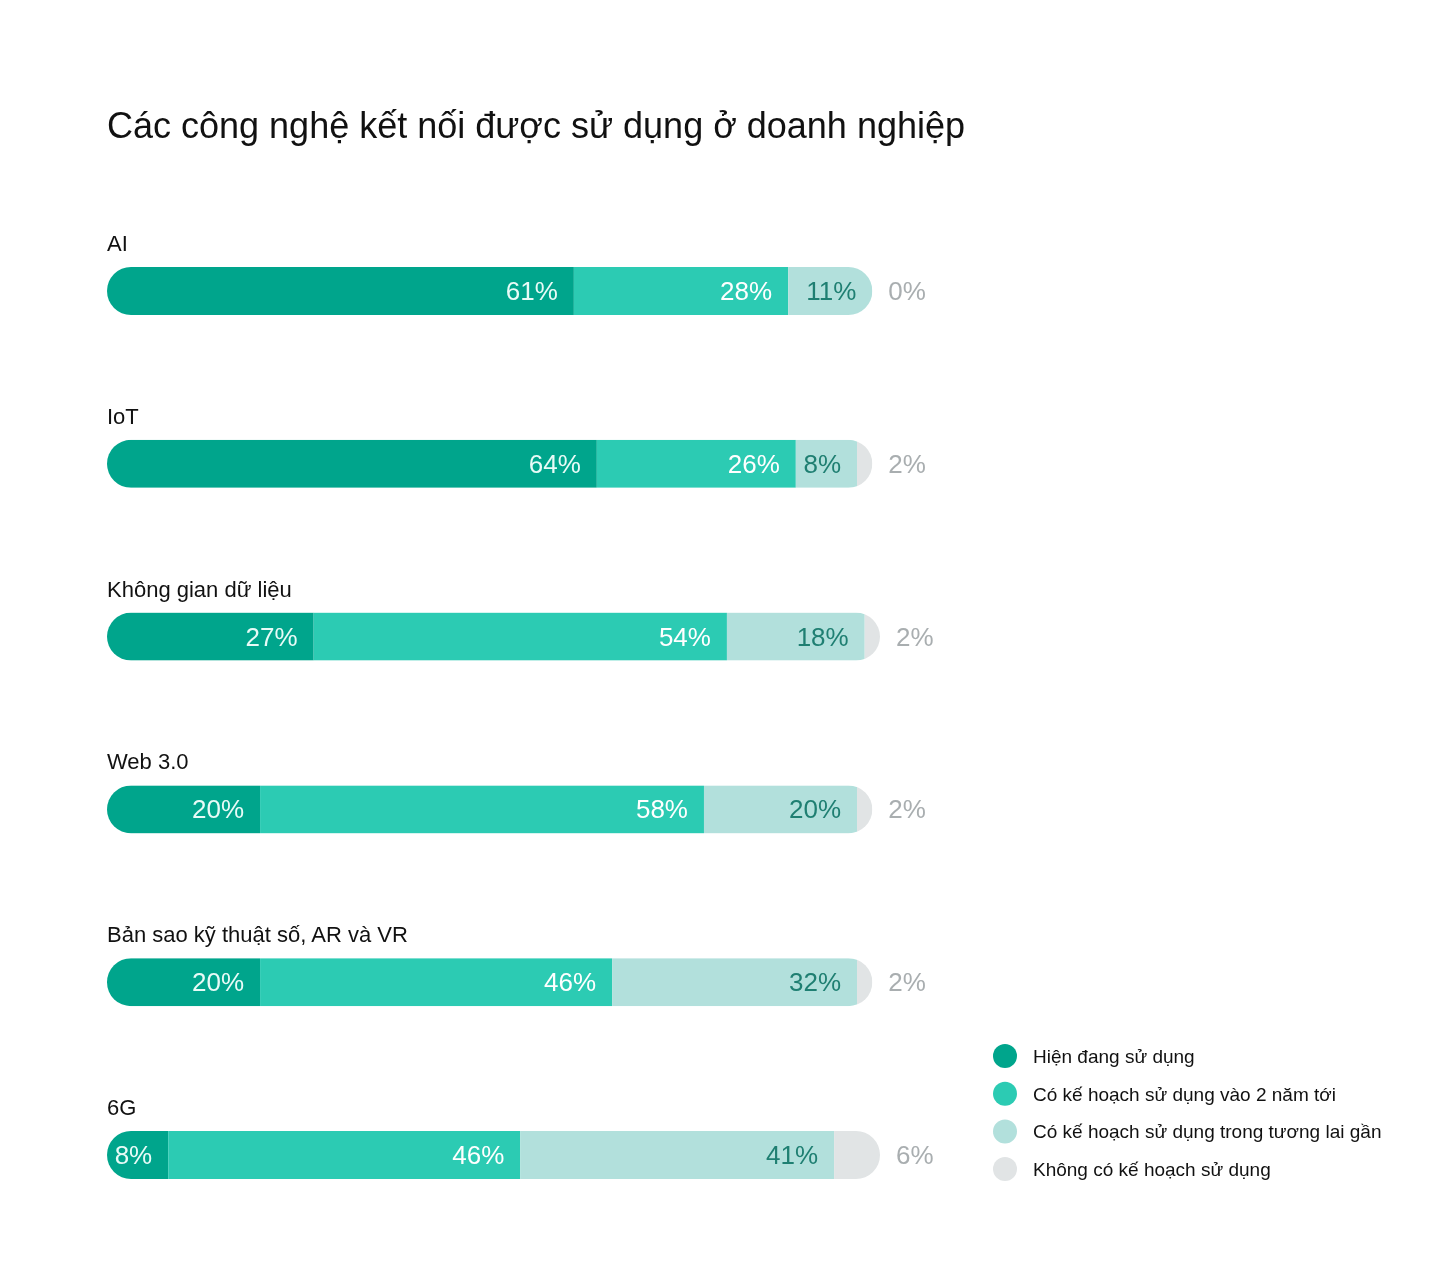  I want to click on legend-label: Hiện đang sử dụng, so click(1114, 1056).